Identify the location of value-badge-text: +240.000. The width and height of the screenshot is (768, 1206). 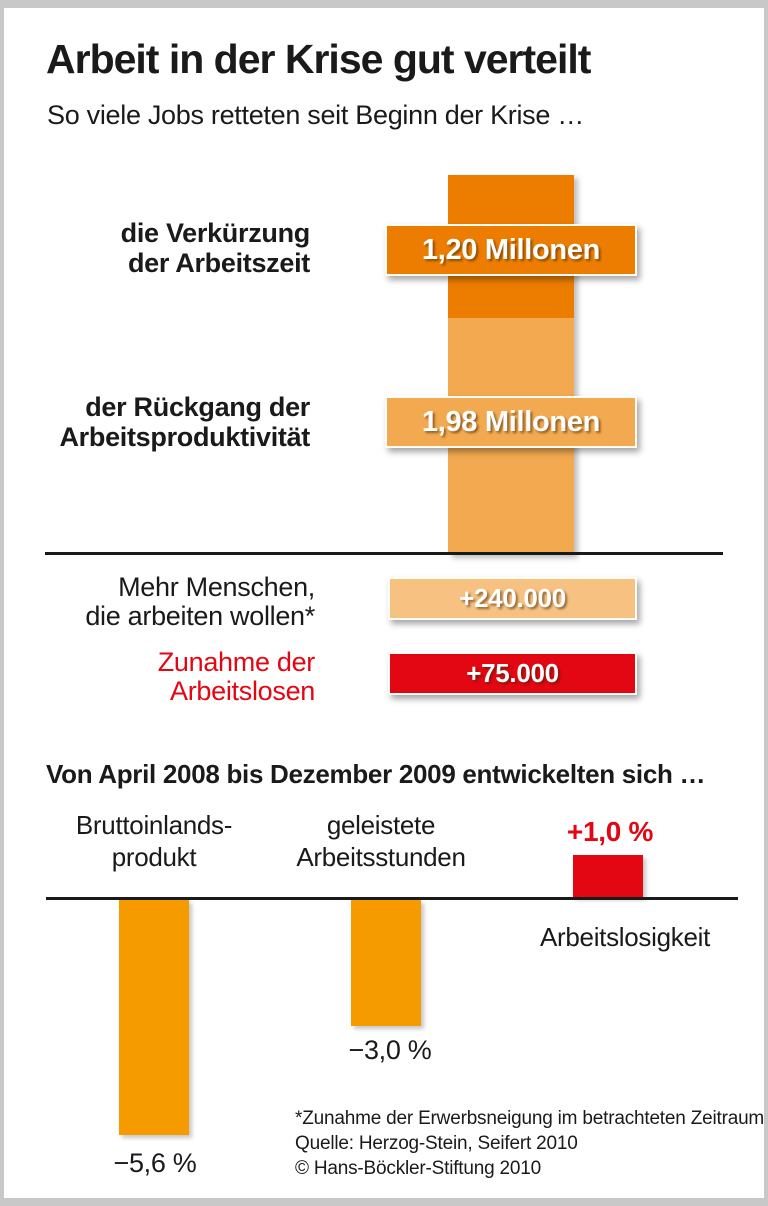
(512, 598).